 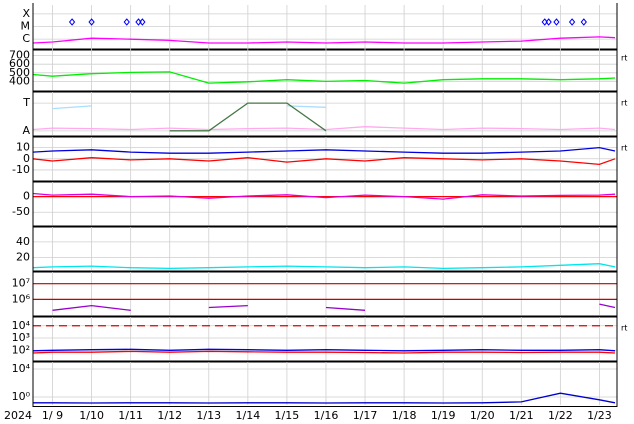 I want to click on x-tick-label: 1/19, so click(x=443, y=415).